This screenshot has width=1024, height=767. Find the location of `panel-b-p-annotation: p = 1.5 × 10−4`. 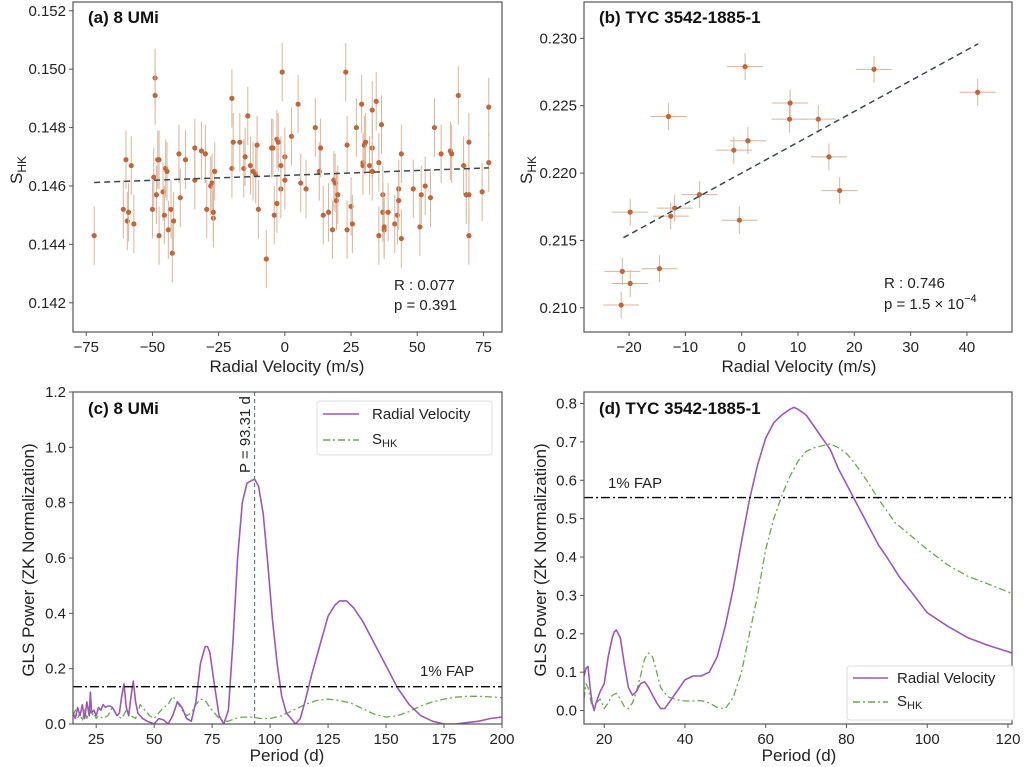

panel-b-p-annotation: p = 1.5 × 10−4 is located at coordinates (930, 303).